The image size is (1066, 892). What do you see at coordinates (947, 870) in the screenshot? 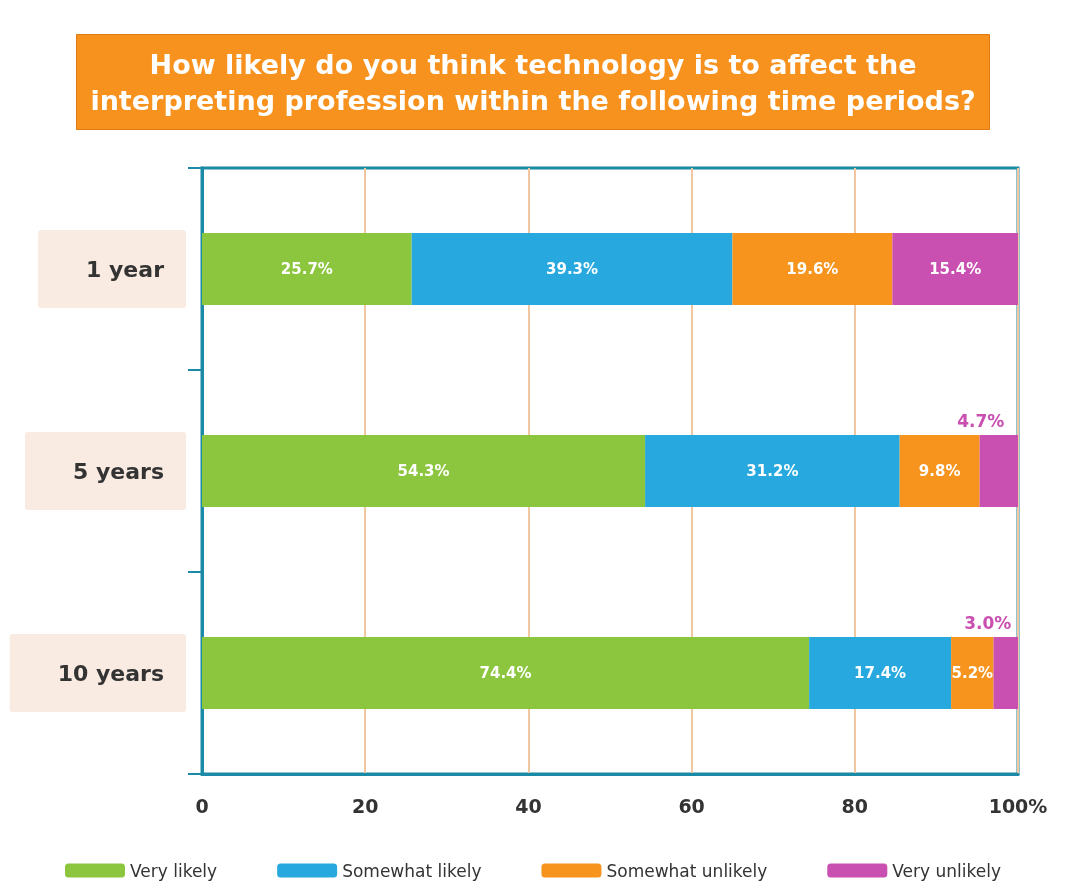
I see `legend-label: Very unlikely` at bounding box center [947, 870].